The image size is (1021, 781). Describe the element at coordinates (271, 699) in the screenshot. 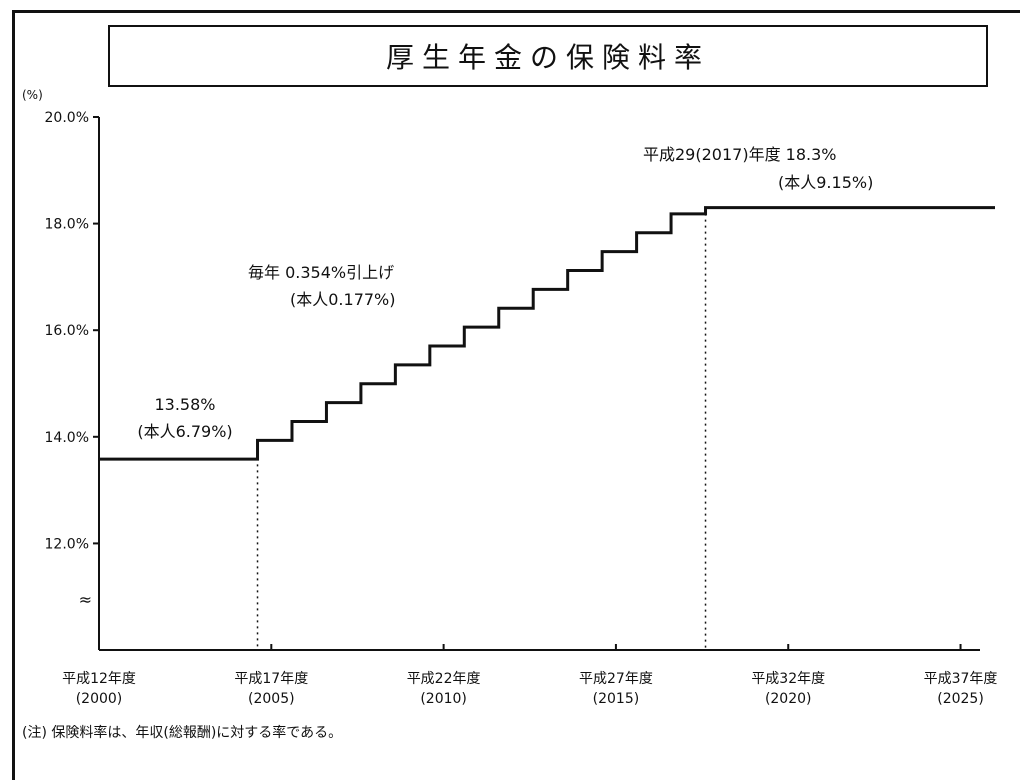

I see `x-tick-year-label: (2005)` at that location.